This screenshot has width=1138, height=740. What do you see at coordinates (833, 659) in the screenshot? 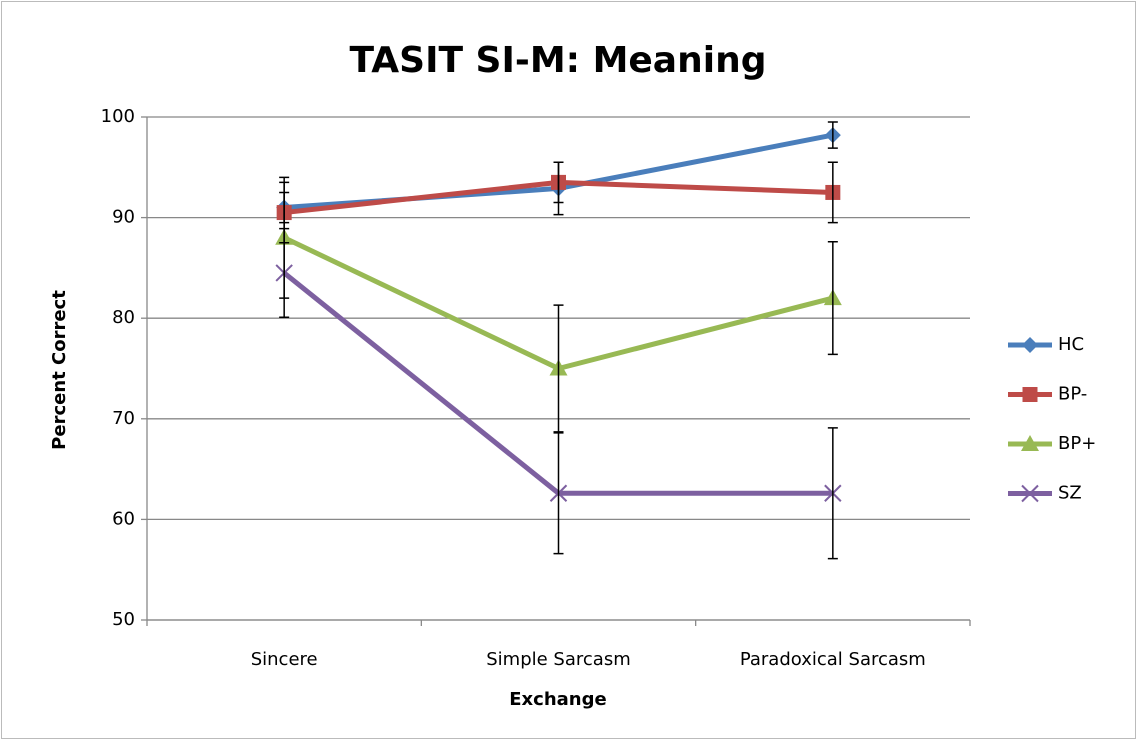
I see `x-tick-label: Paradoxical Sarcasm` at bounding box center [833, 659].